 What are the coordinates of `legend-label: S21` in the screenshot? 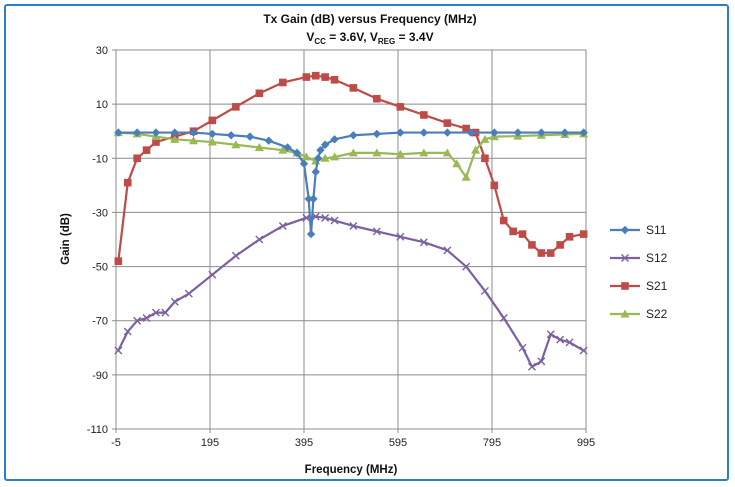 It's located at (657, 286).